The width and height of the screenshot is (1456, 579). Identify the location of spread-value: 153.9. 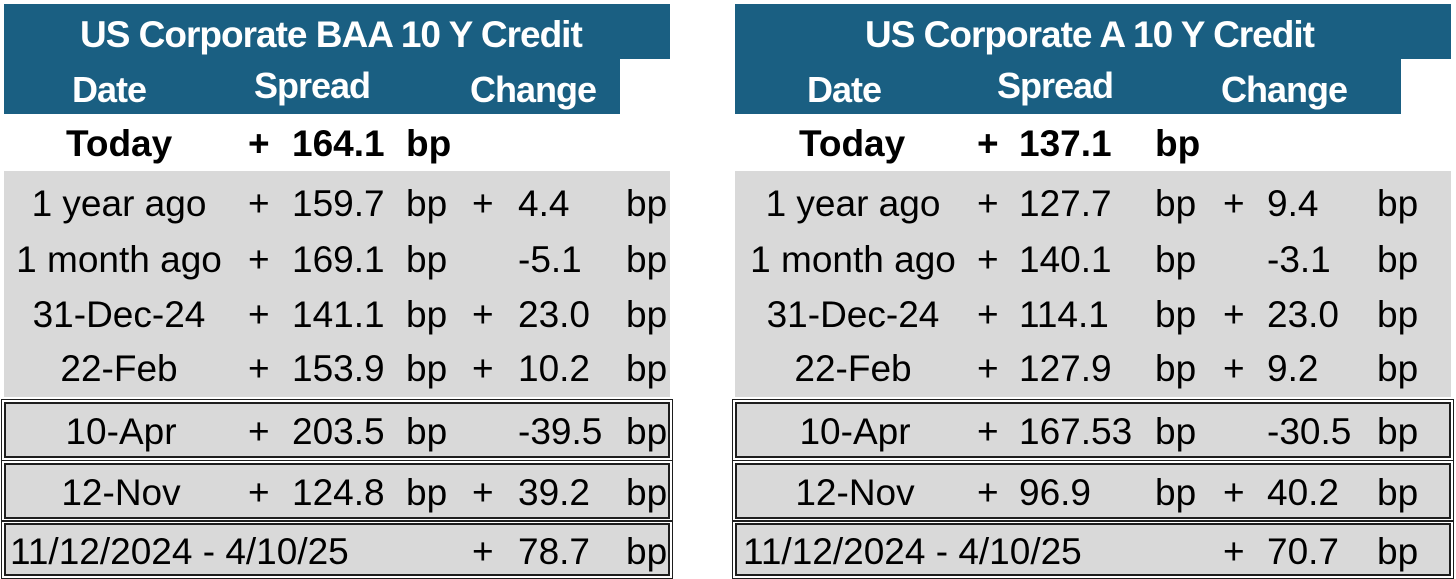
(338, 368).